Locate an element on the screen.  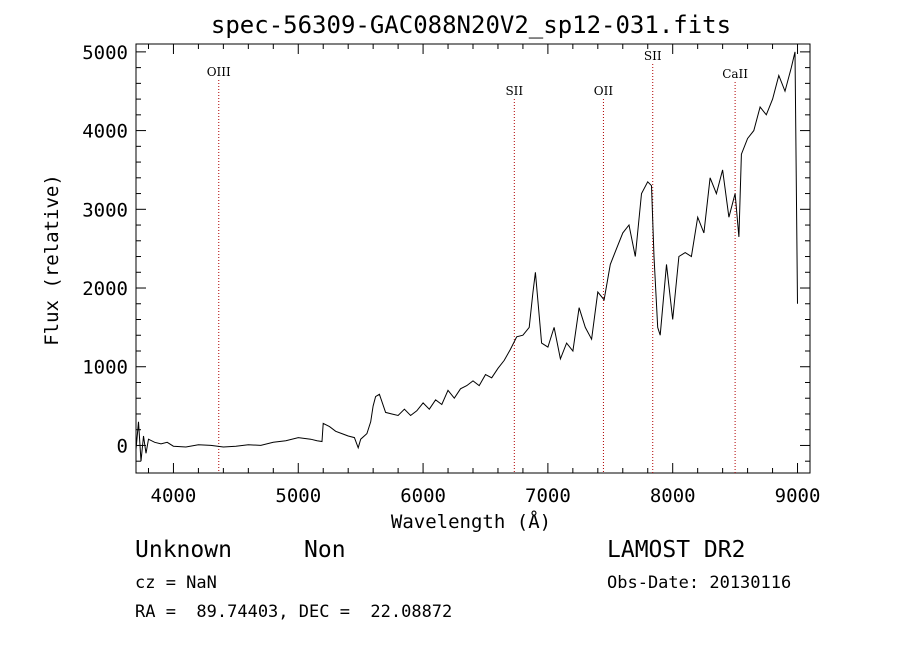
y-tick-label: 5000 is located at coordinates (105, 53).